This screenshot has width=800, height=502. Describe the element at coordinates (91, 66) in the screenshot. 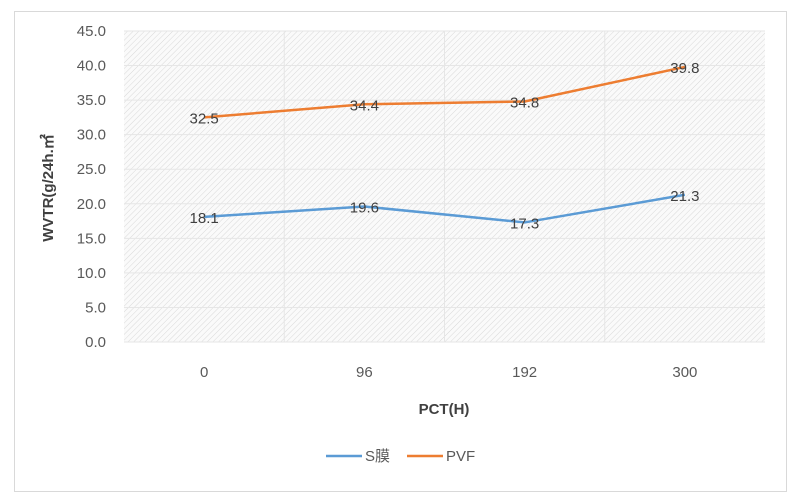

I see `y-tick-label: 40.0` at that location.